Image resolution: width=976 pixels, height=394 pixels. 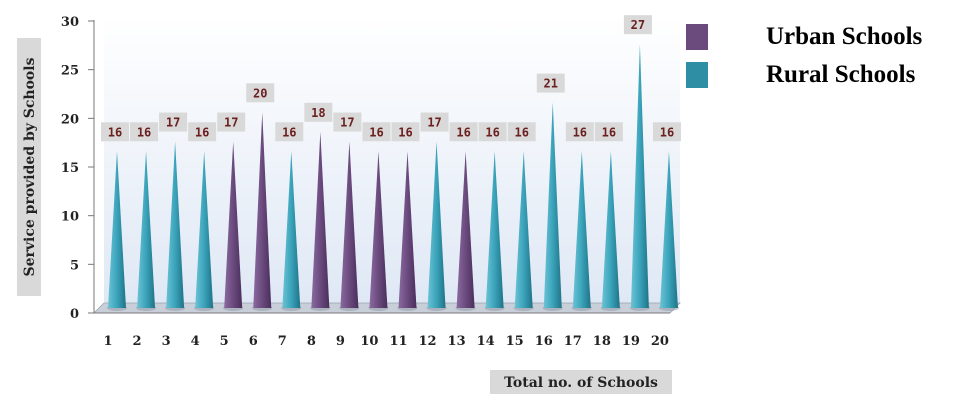 I want to click on x-tick-label: 13, so click(x=457, y=341).